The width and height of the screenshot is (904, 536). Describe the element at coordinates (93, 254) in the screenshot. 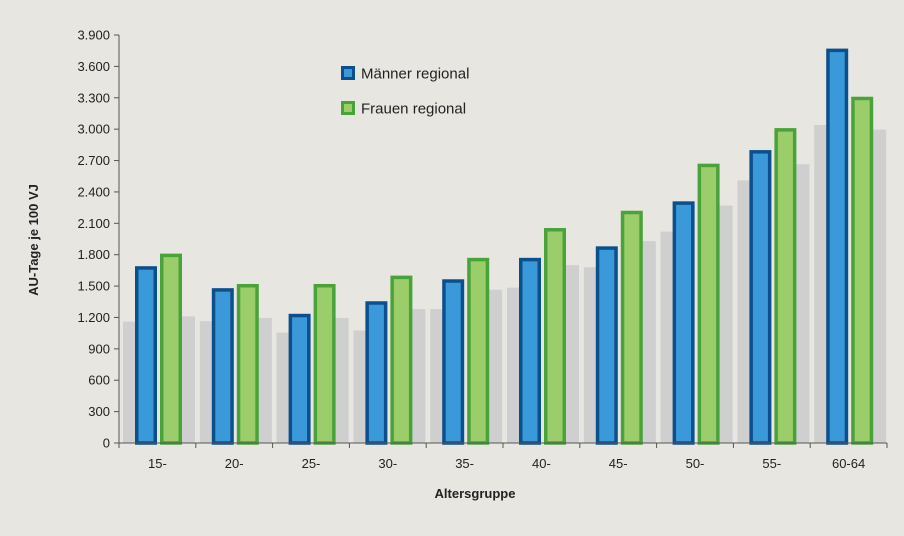

I see `y-tick-label: 1.800` at that location.